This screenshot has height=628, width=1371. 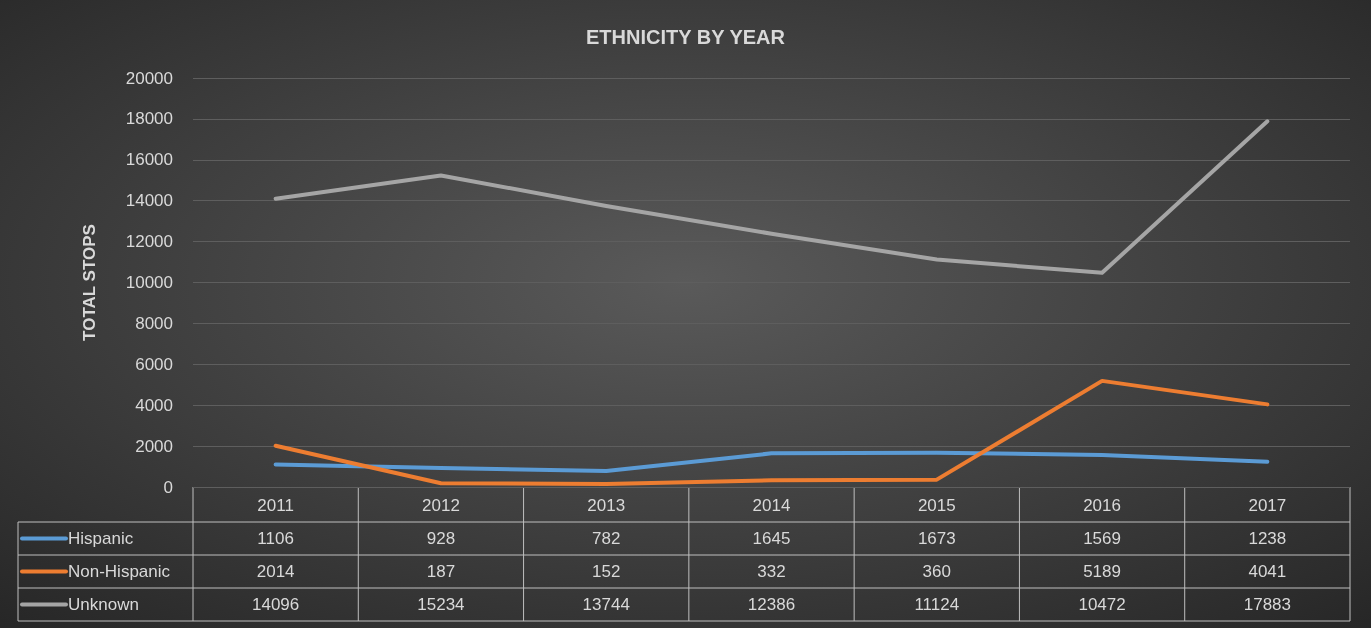 What do you see at coordinates (154, 323) in the screenshot?
I see `y-tick-label: 8000` at bounding box center [154, 323].